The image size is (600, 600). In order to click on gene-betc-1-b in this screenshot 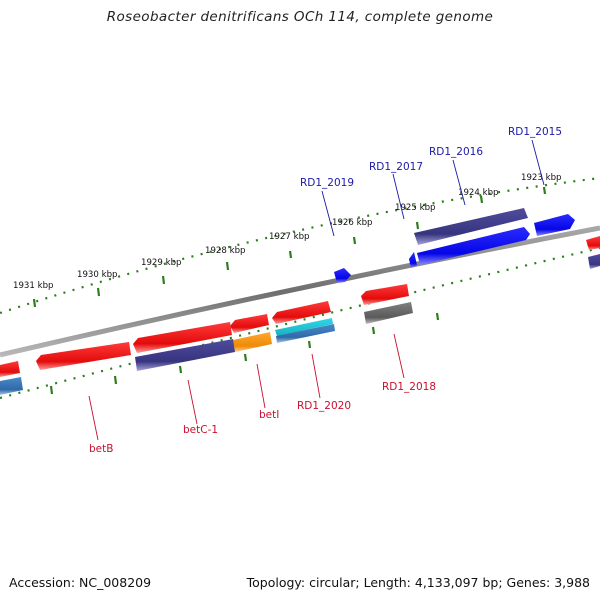, I will do `click(185, 355)`.